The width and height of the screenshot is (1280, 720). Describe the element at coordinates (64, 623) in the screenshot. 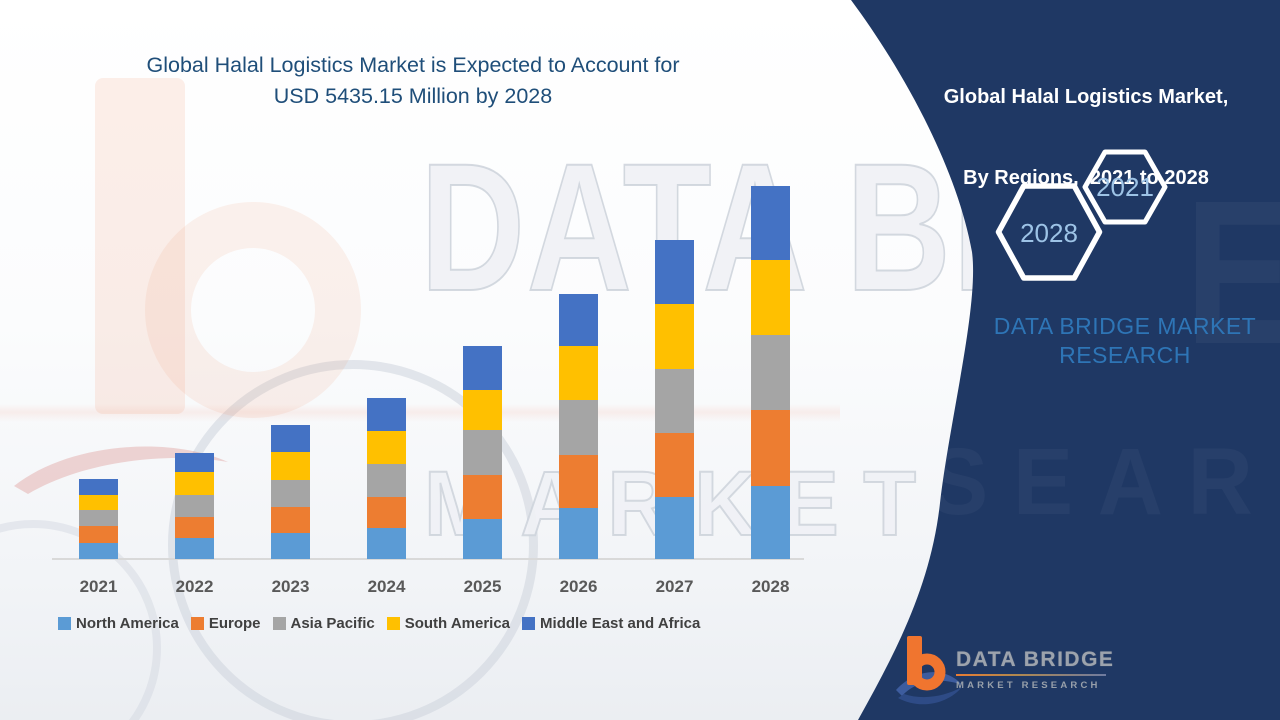

I see `legend-swatch-north-america` at that location.